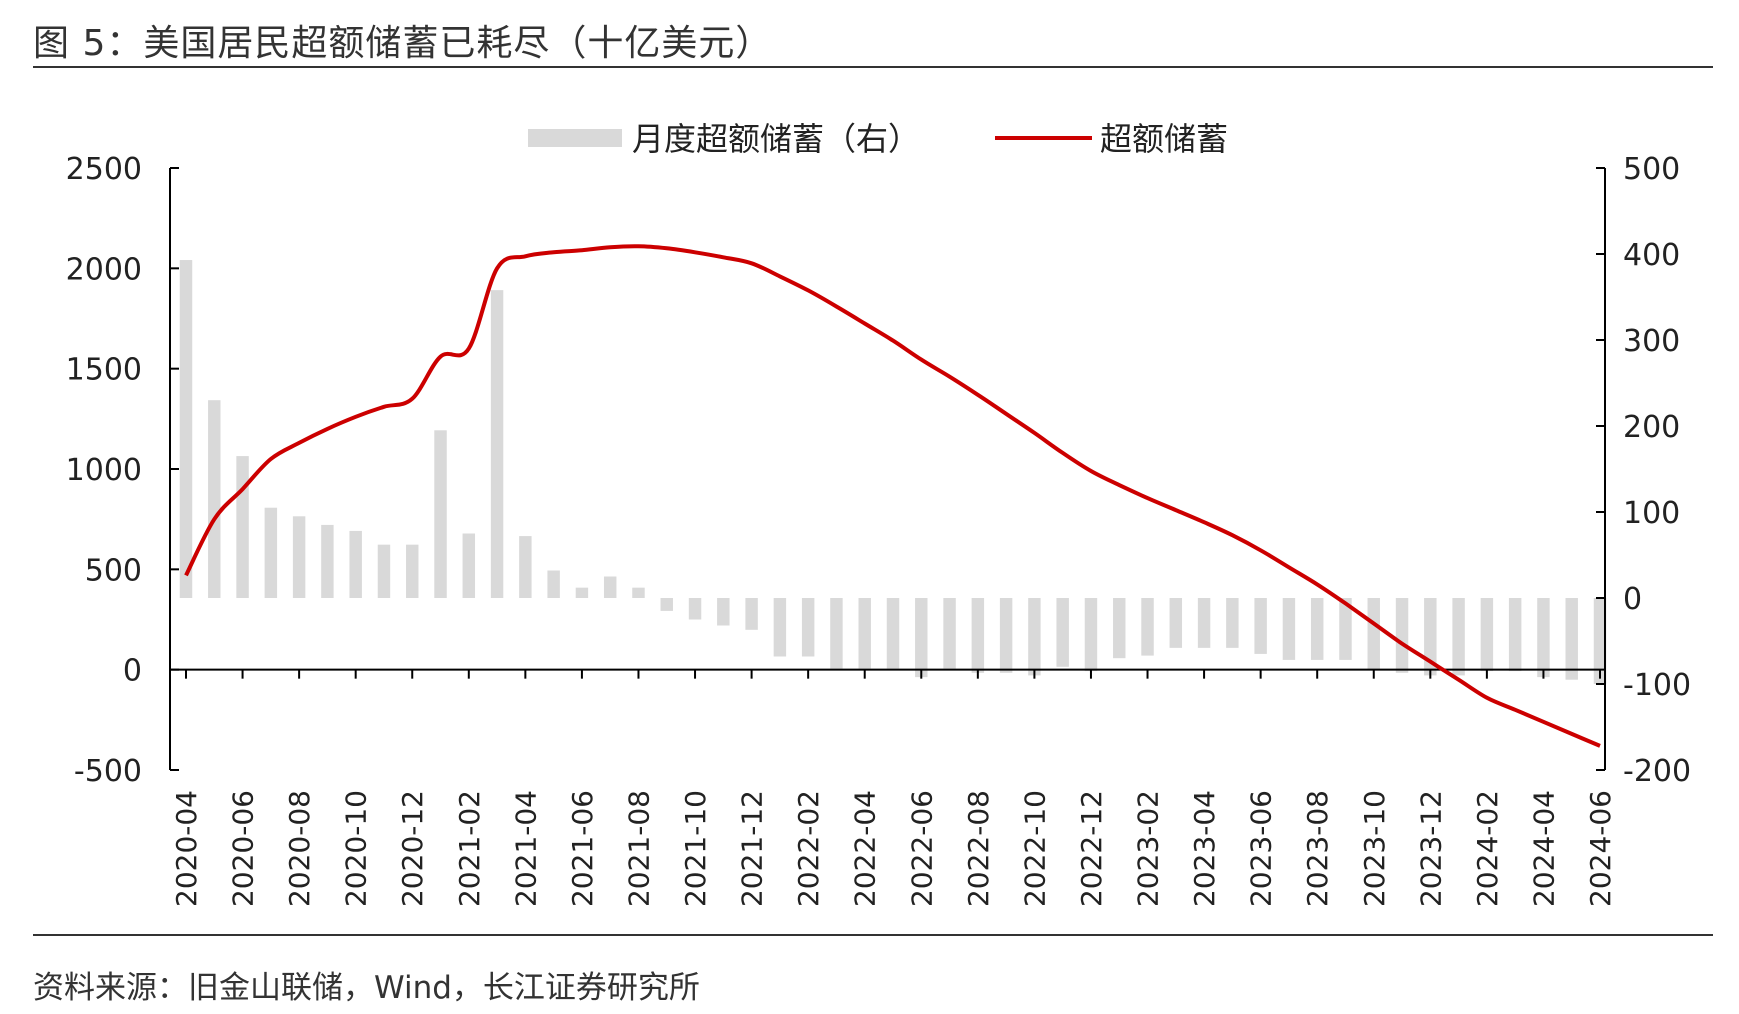  I want to click on x-tick-label: 2024-06, so click(1600, 848).